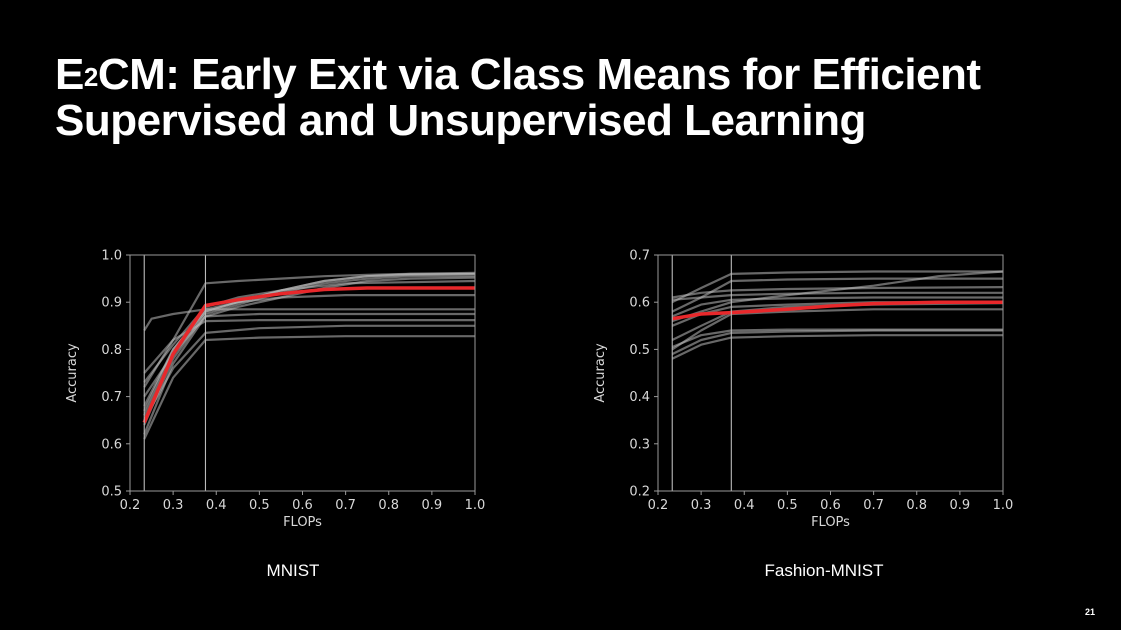  I want to click on y-tick-label-4: 0.6, so click(639, 303).